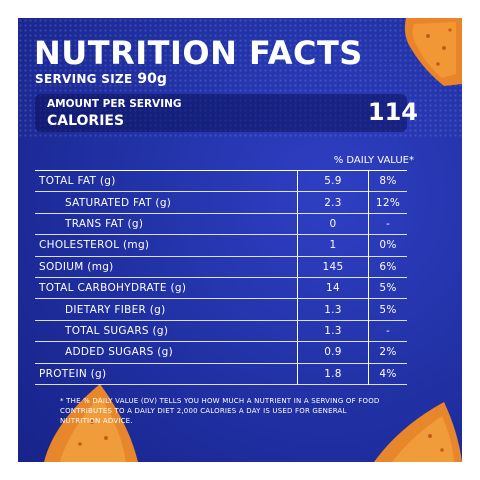 The height and width of the screenshot is (480, 480). I want to click on nutrient-amount: 0, so click(333, 224).